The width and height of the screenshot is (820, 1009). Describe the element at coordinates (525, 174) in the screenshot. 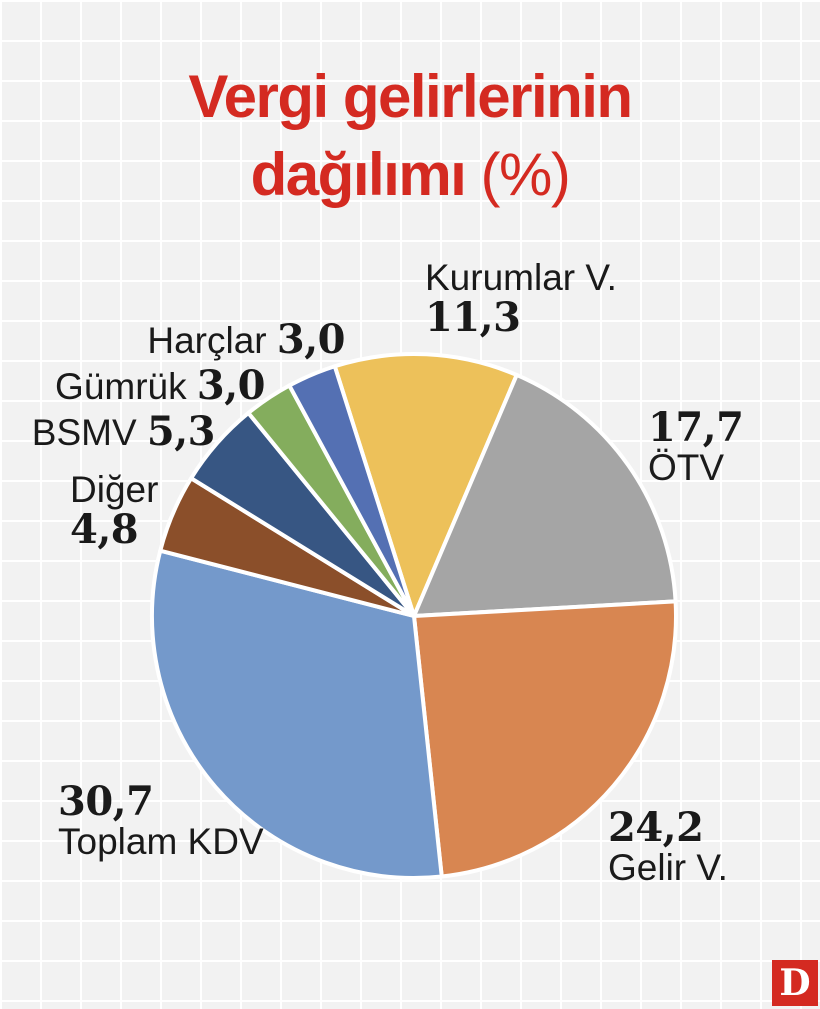

I see `title-unit: (%)` at that location.